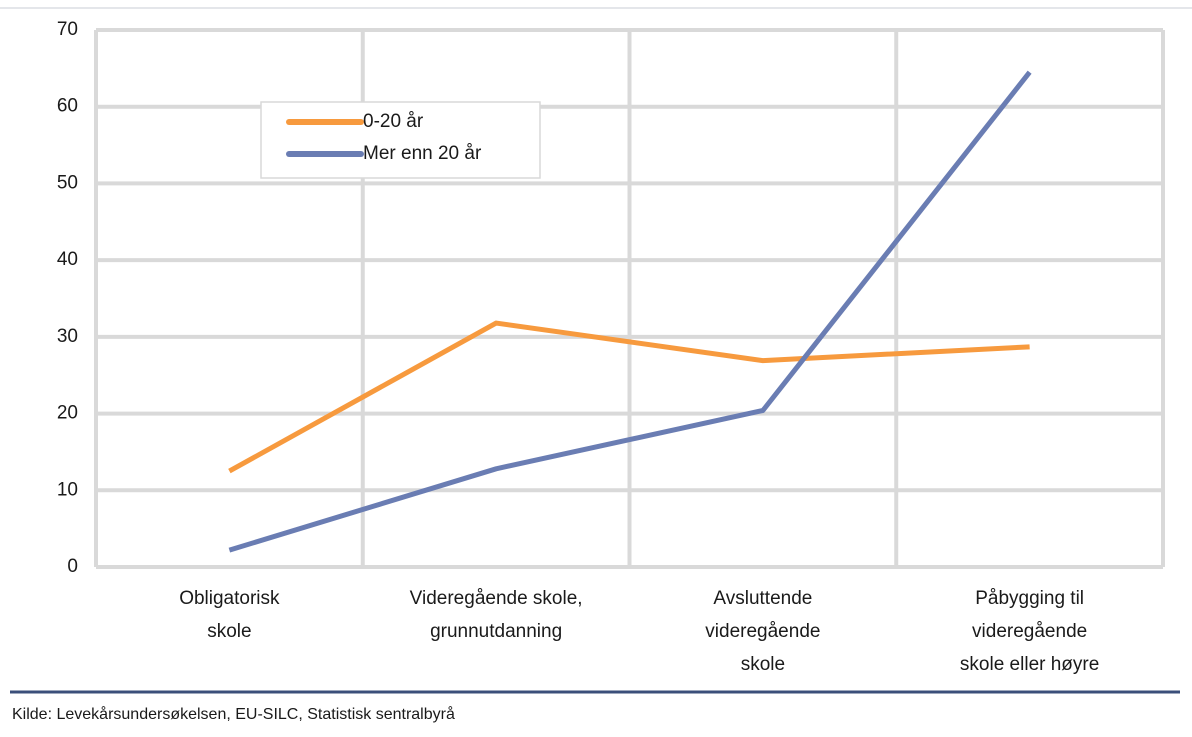 This screenshot has height=737, width=1192. What do you see at coordinates (1029, 598) in the screenshot?
I see `x-tick-label: Påbygging til` at bounding box center [1029, 598].